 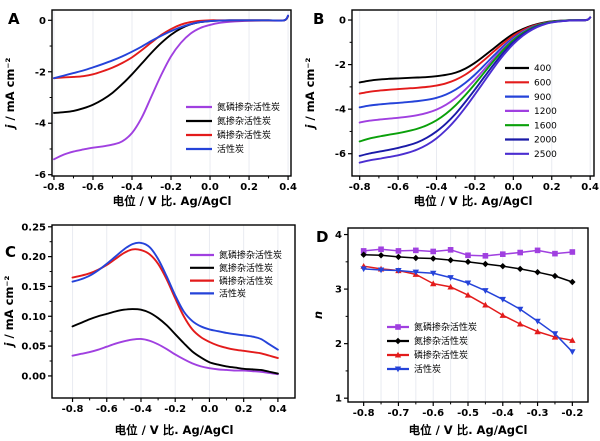 I want to click on y-tick-label: 0.15, so click(x=33, y=287).